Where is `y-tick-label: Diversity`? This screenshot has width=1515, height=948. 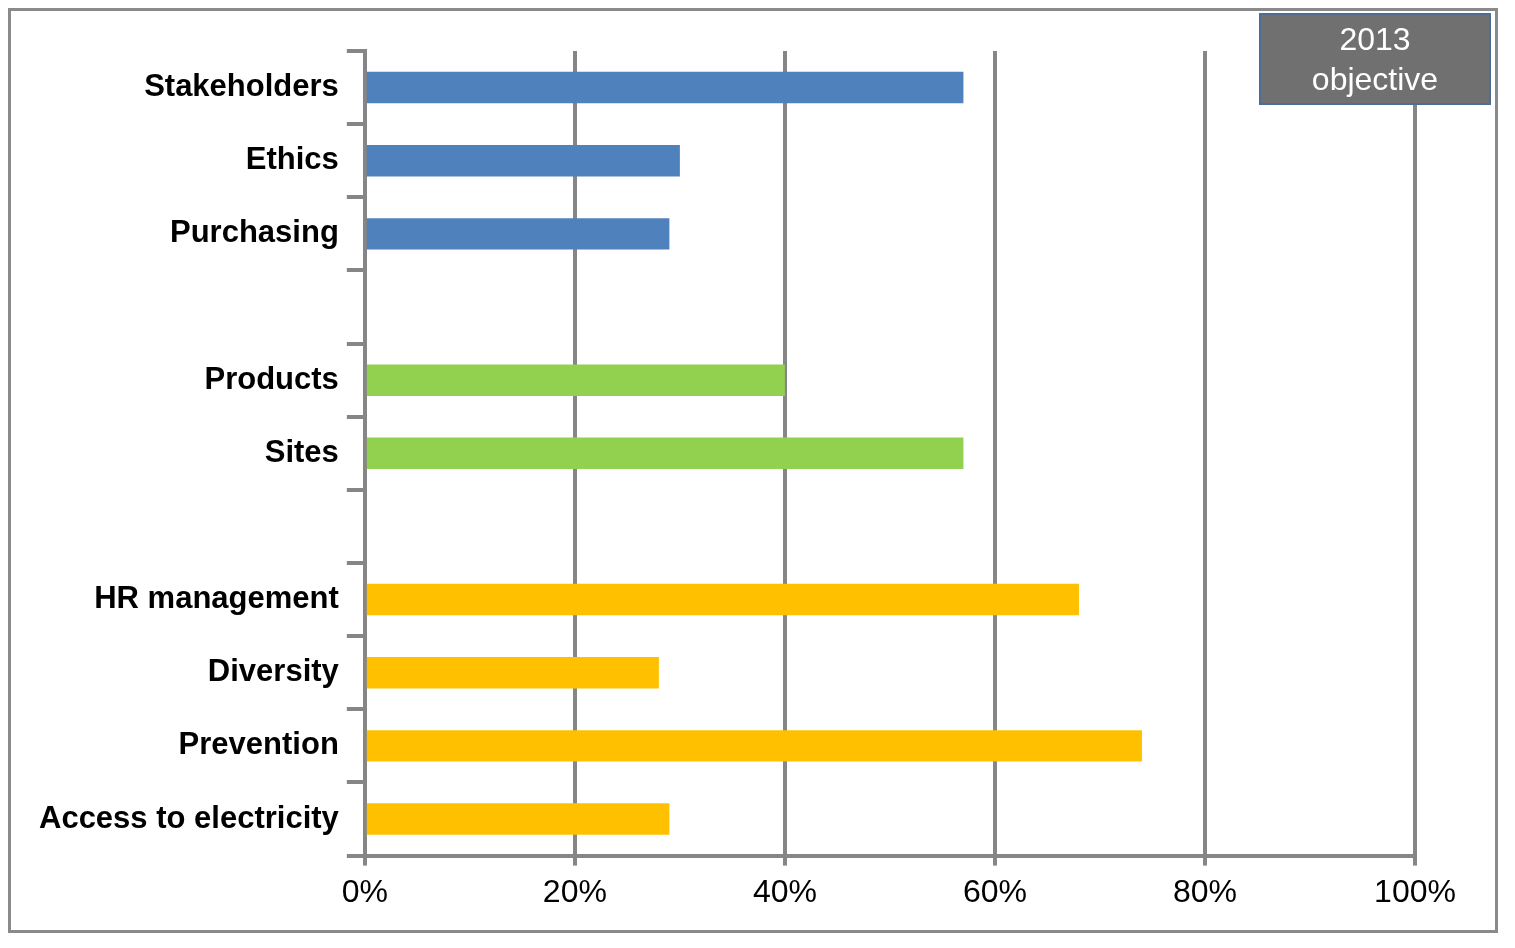
y-tick-label: Diversity is located at coordinates (273, 671).